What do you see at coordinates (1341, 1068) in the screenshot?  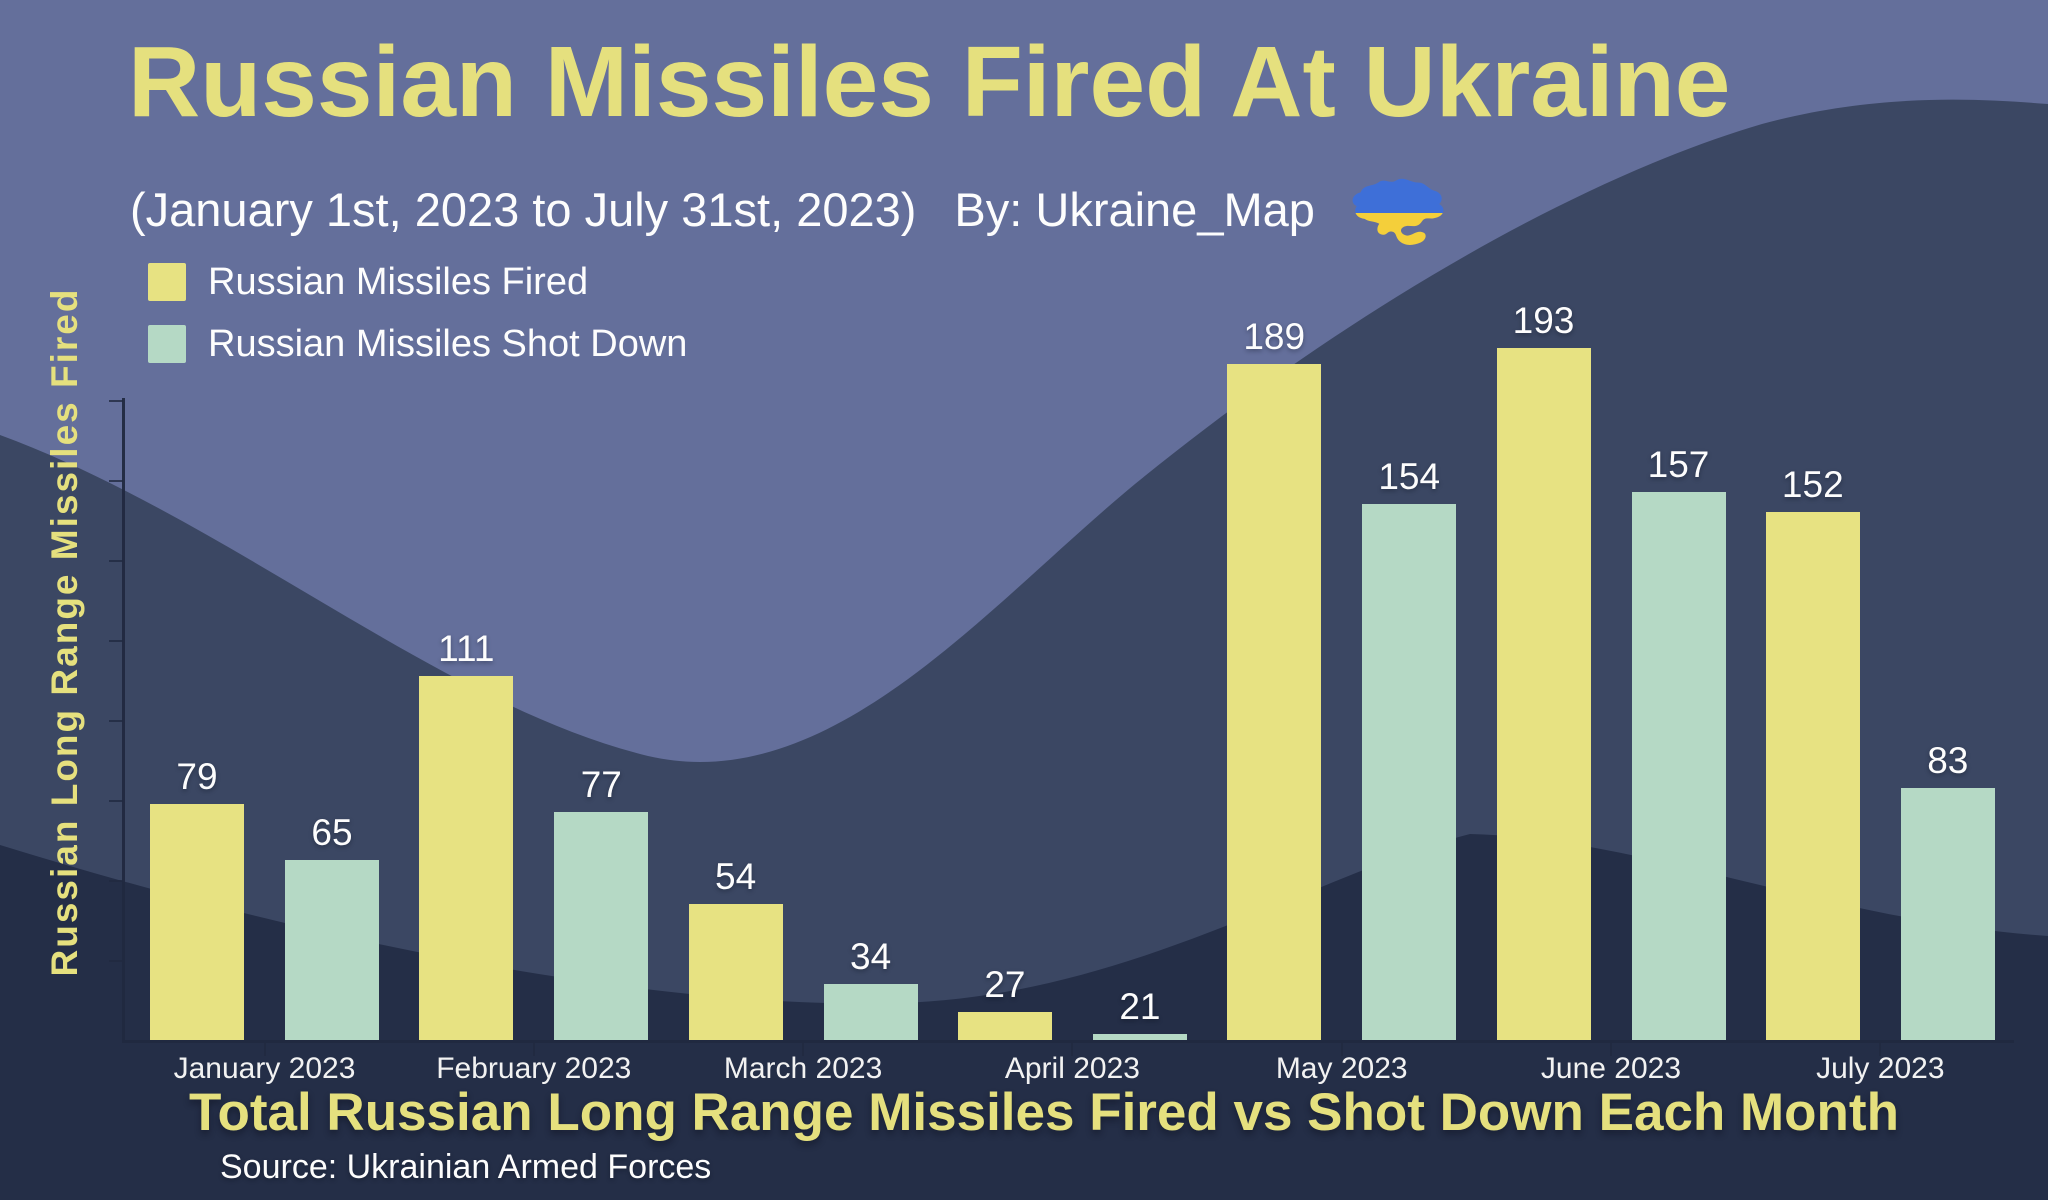 I see `x-axis-category-label: May 2023` at bounding box center [1341, 1068].